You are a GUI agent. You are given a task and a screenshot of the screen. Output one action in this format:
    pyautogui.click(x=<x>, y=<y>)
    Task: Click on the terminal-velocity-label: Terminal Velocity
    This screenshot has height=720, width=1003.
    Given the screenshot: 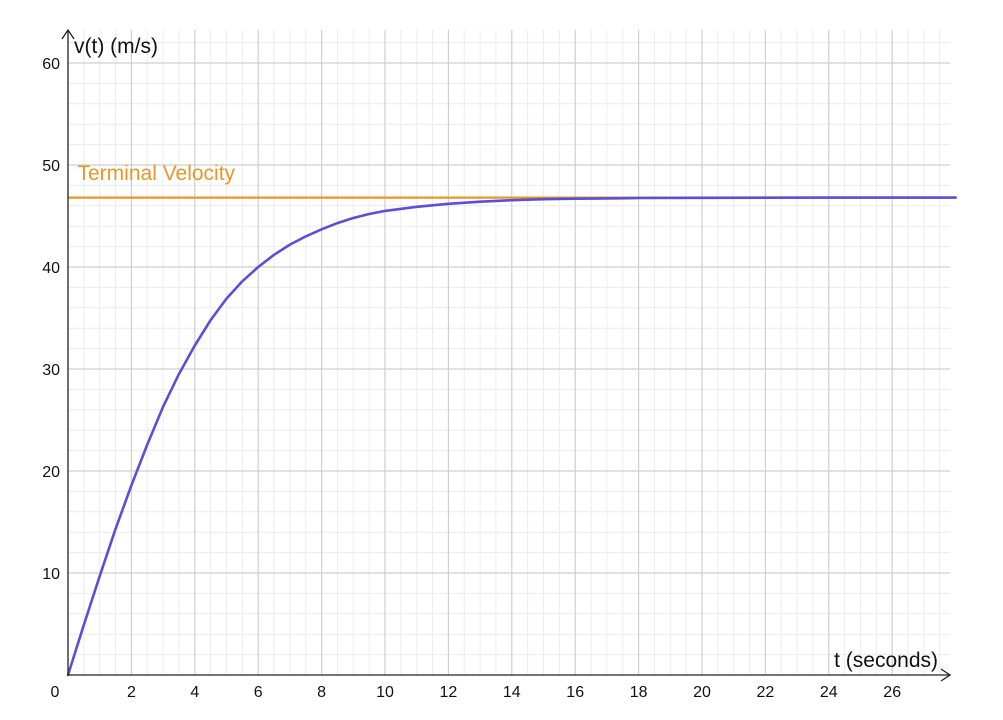 What is the action you would take?
    pyautogui.click(x=157, y=173)
    